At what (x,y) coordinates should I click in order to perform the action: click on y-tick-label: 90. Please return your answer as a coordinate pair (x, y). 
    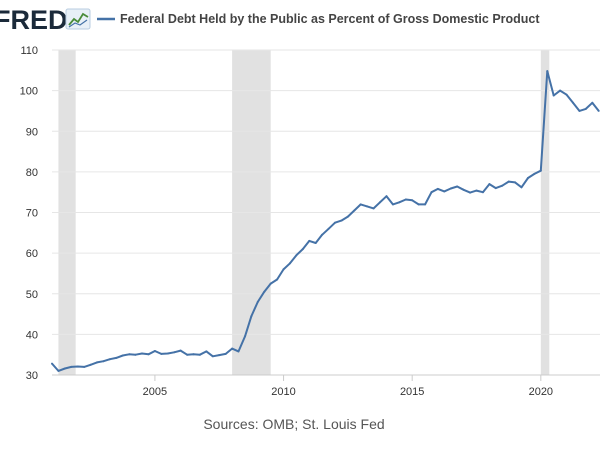
    Looking at the image, I should click on (32, 132).